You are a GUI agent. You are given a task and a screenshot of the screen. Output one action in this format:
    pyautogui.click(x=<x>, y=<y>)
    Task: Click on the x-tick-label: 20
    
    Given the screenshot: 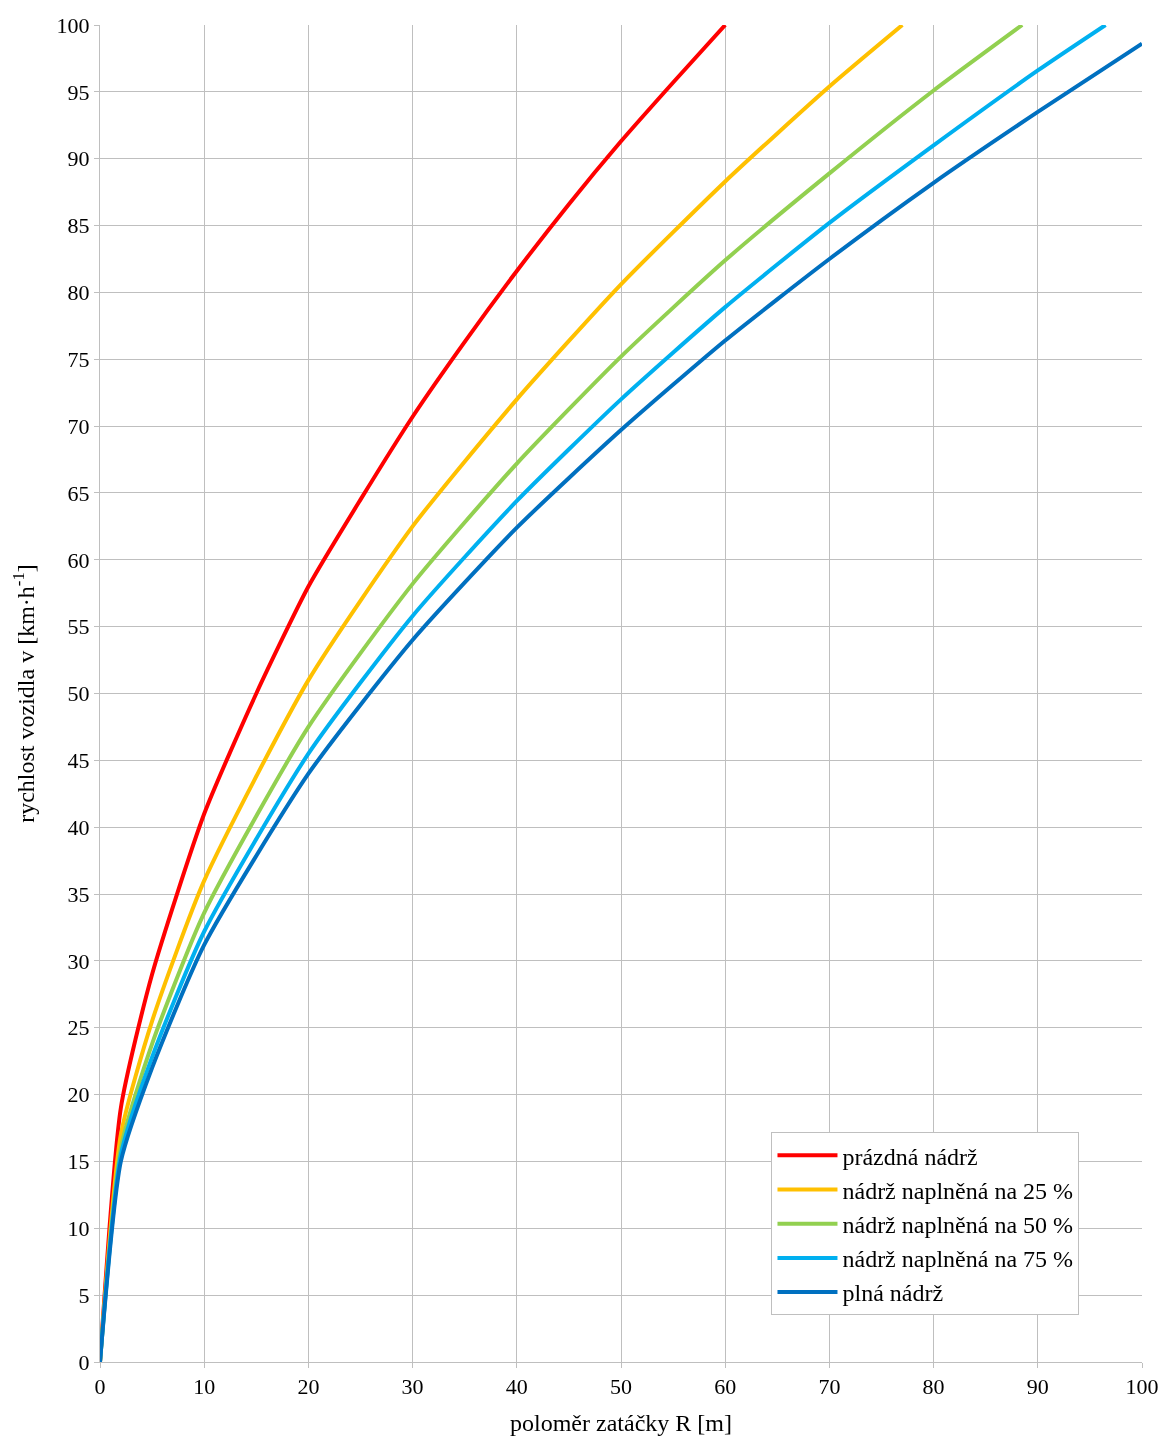 What is the action you would take?
    pyautogui.click(x=308, y=1387)
    